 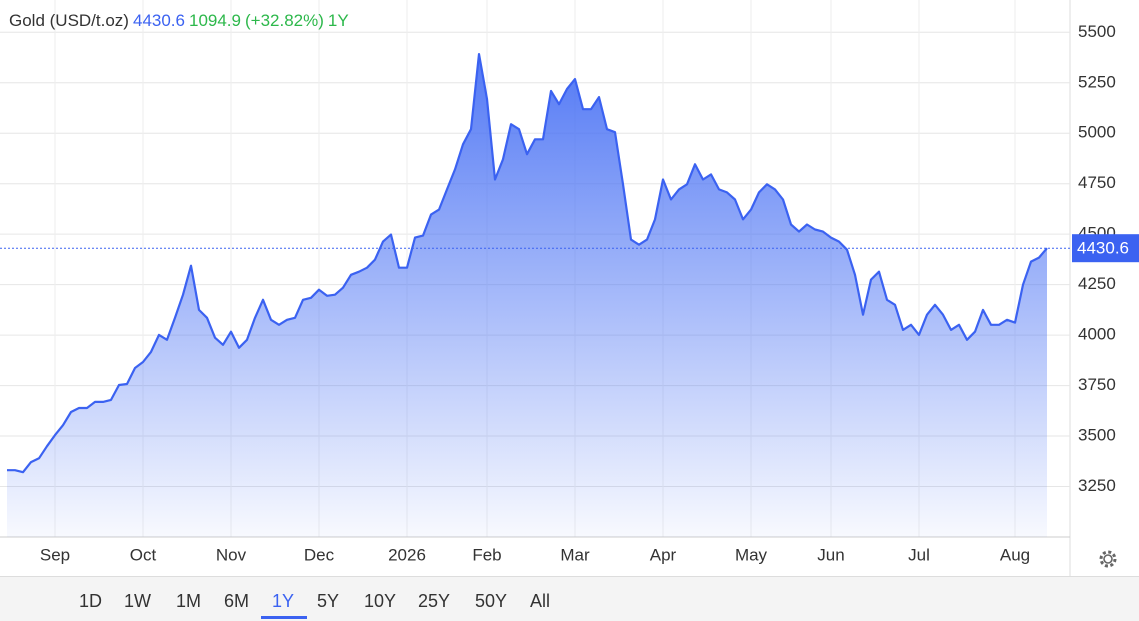 What do you see at coordinates (55, 554) in the screenshot?
I see `x-tick-label: Sep` at bounding box center [55, 554].